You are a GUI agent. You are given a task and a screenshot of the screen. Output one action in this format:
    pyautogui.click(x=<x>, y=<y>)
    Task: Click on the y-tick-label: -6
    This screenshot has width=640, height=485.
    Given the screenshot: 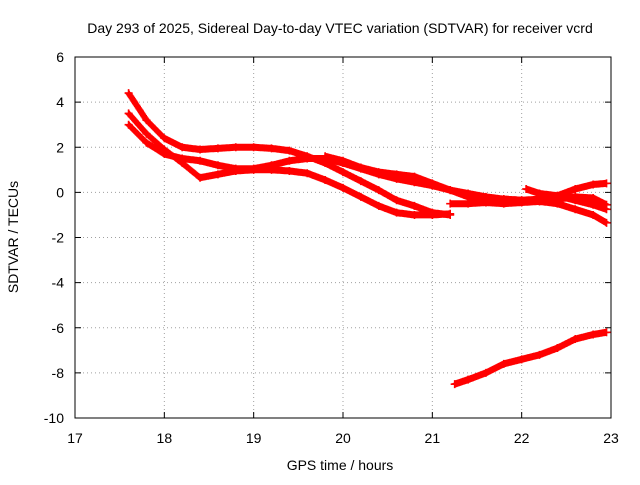 What is the action you would take?
    pyautogui.click(x=58, y=328)
    